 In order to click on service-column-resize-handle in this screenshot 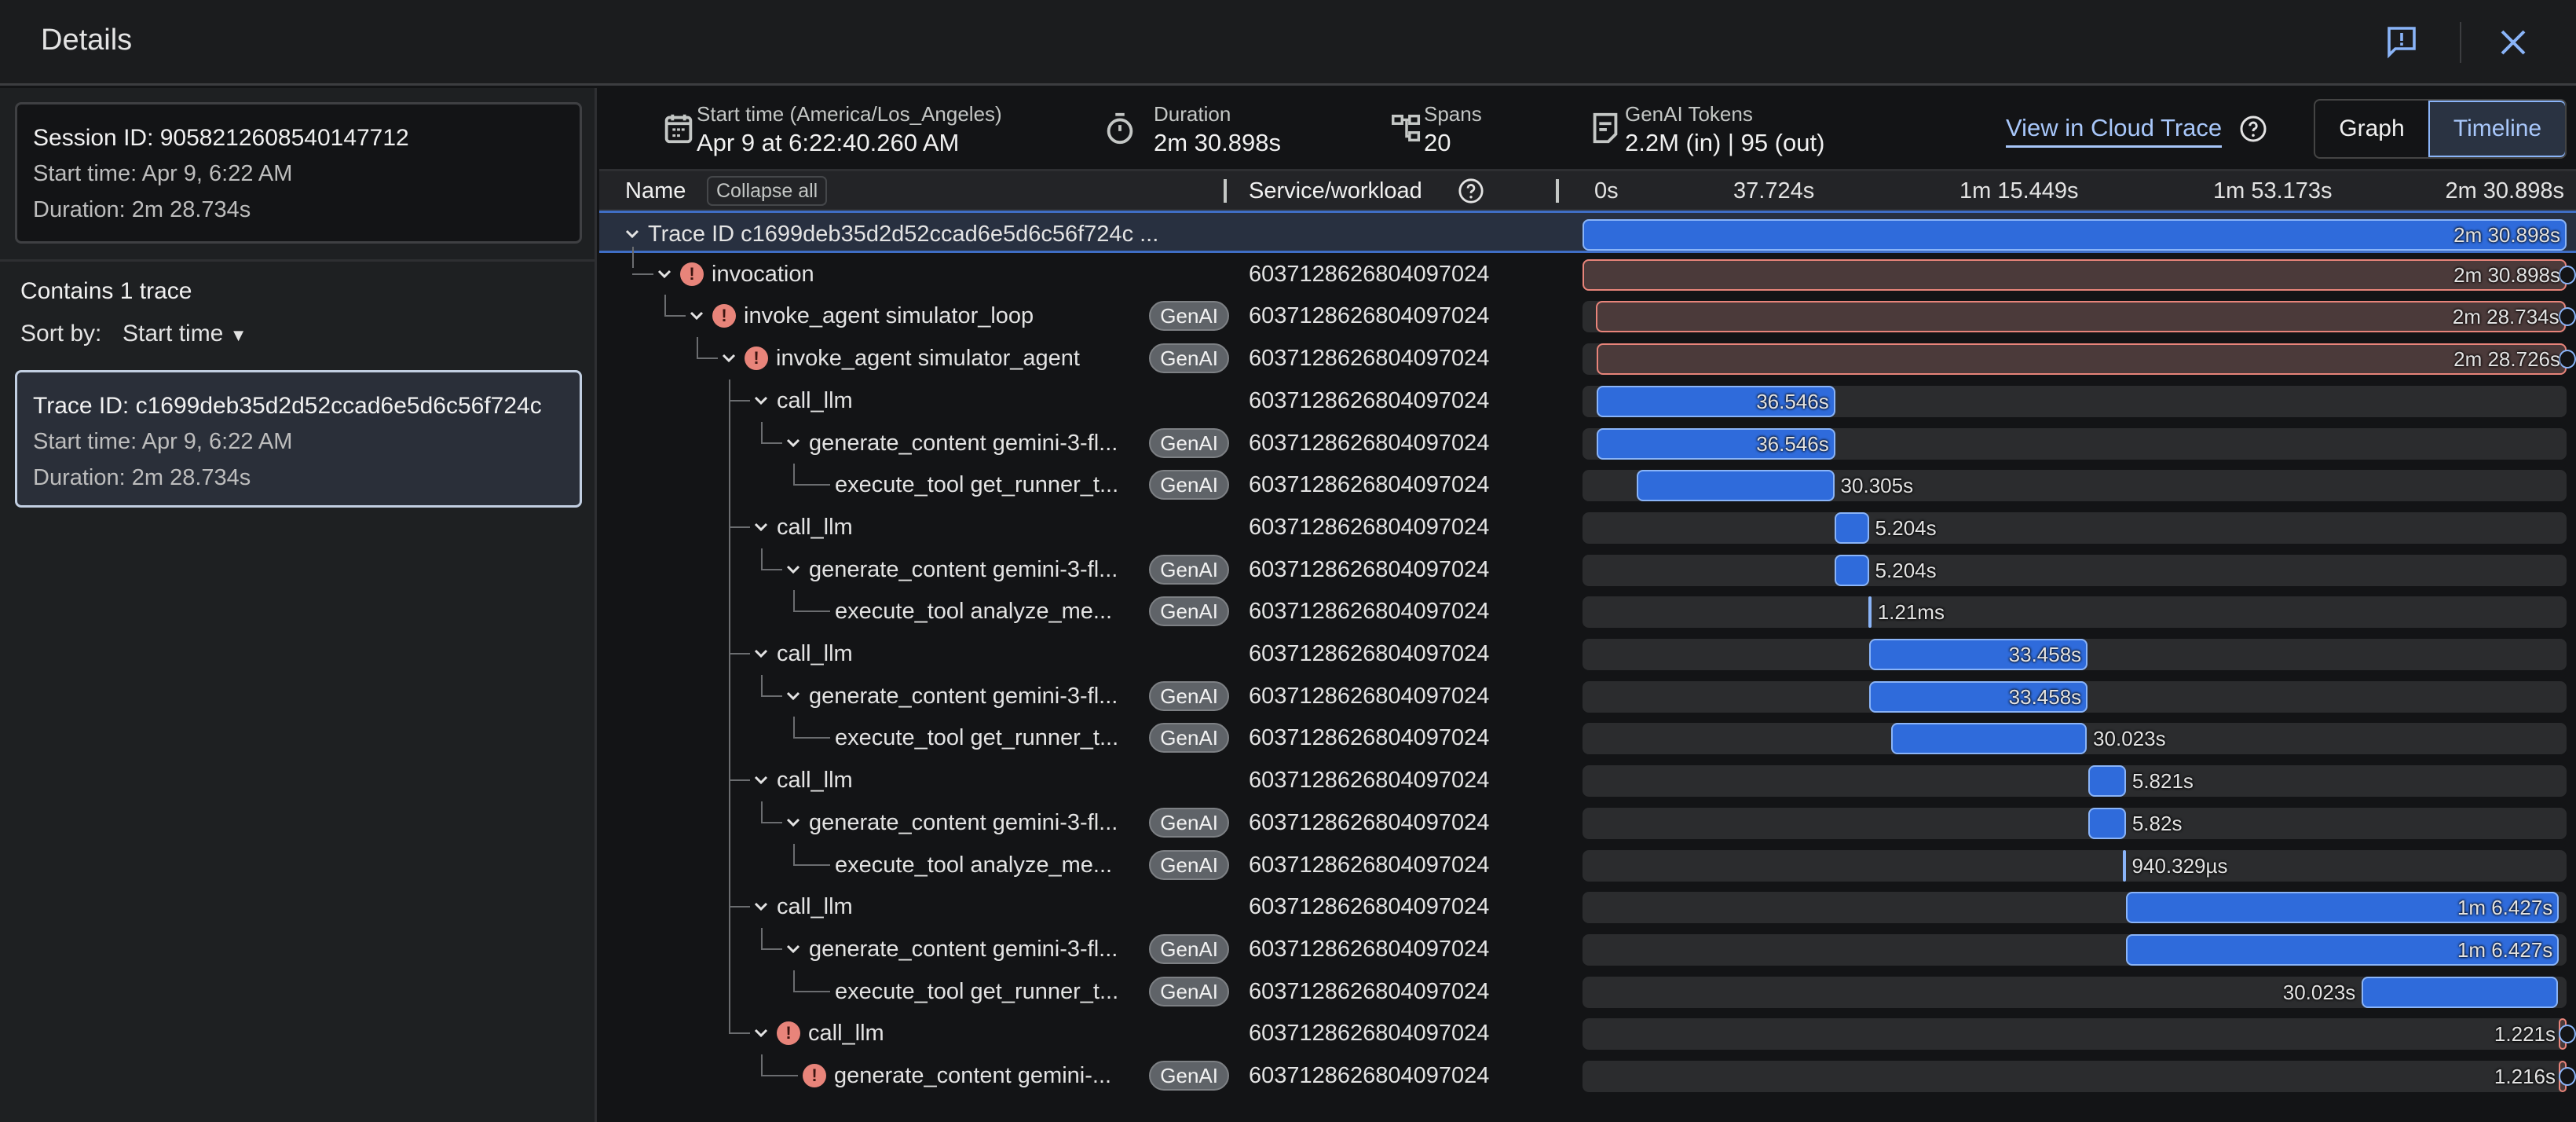, I will do `click(1557, 191)`.